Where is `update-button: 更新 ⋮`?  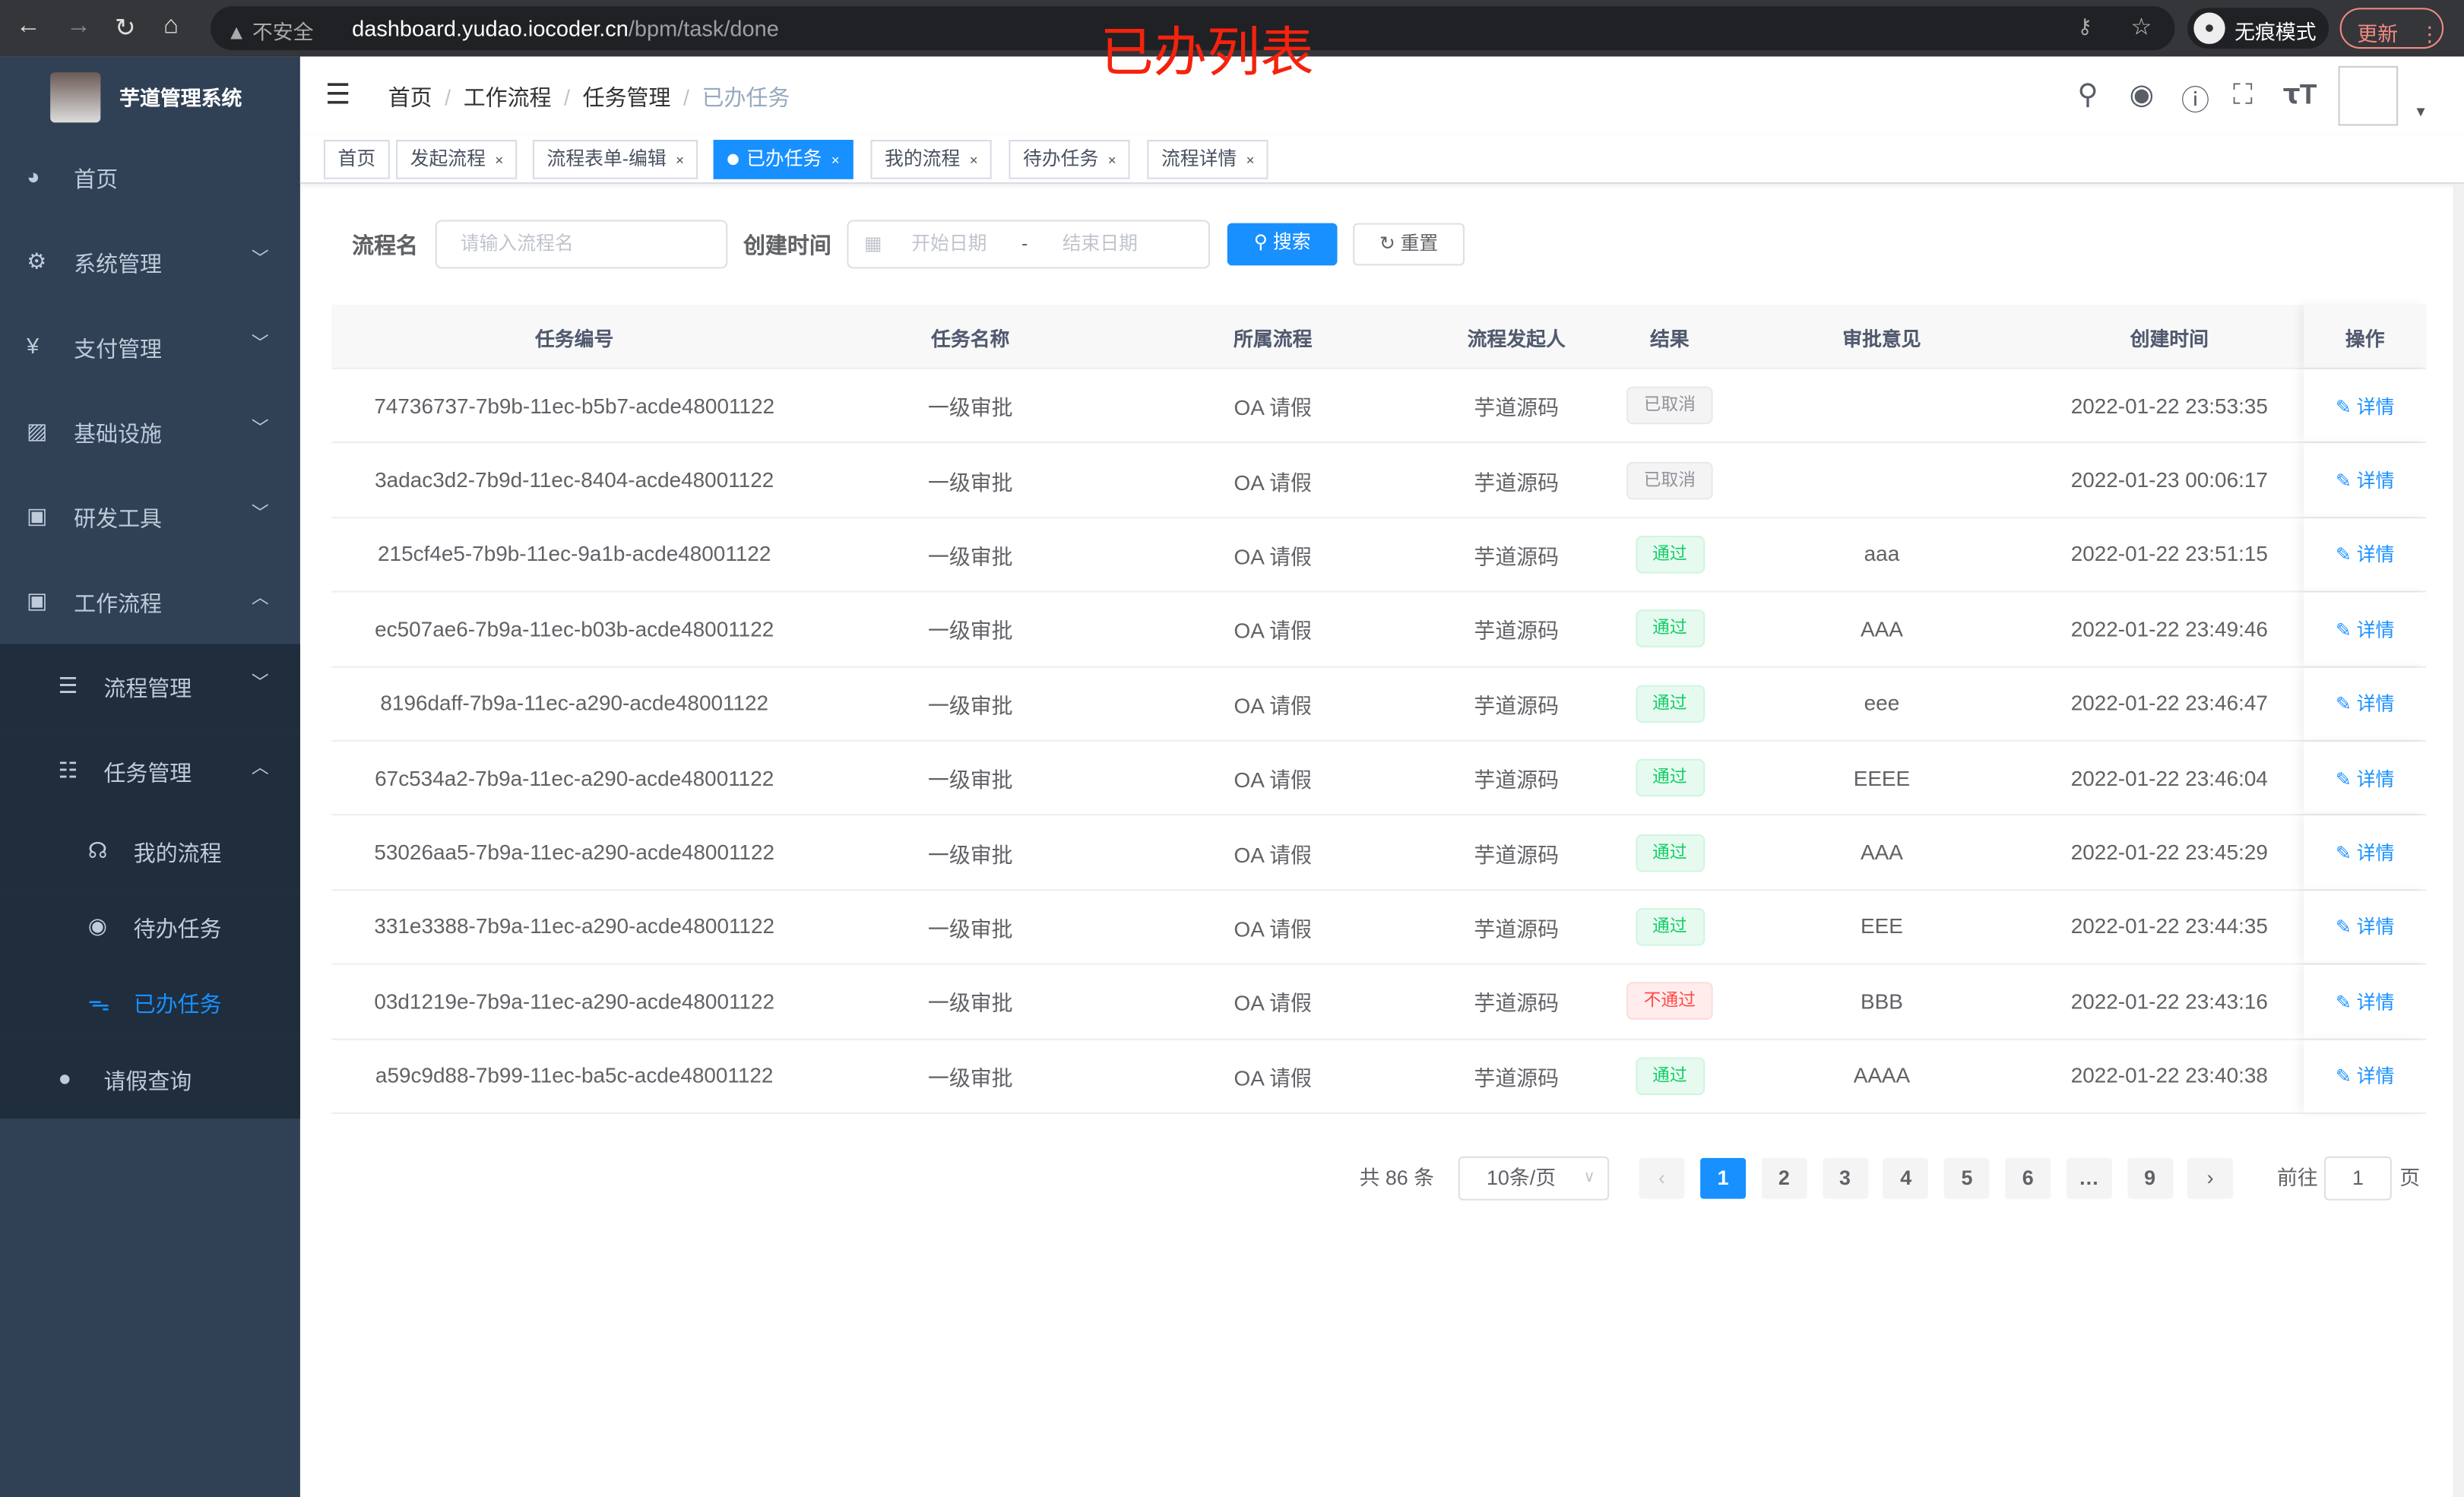
update-button: 更新 ⋮ is located at coordinates (2391, 28).